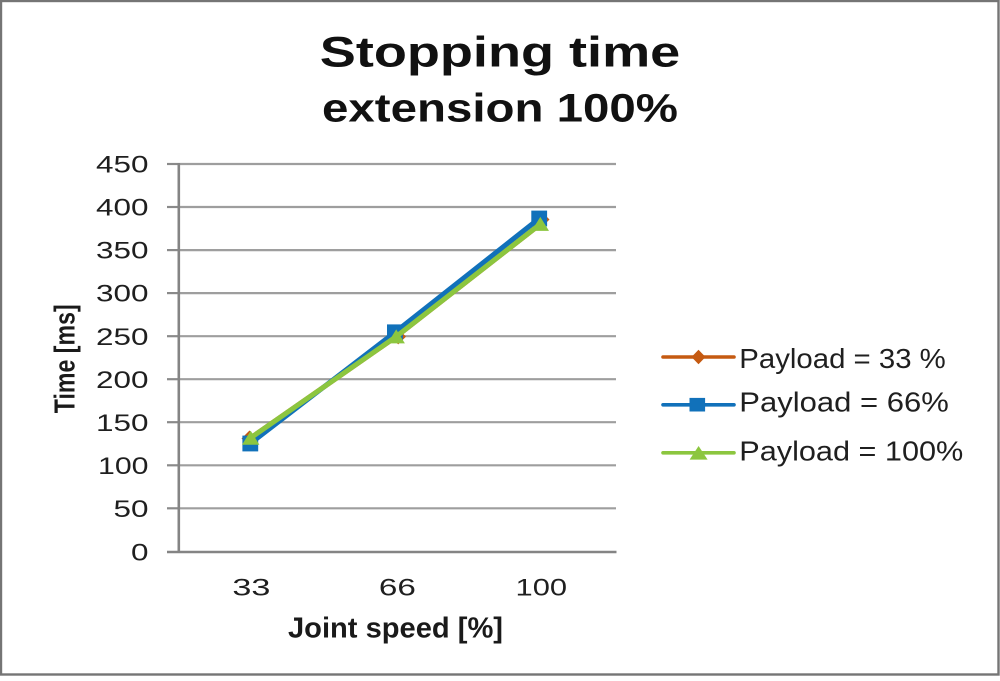  I want to click on svg-text: 33, so click(251, 588).